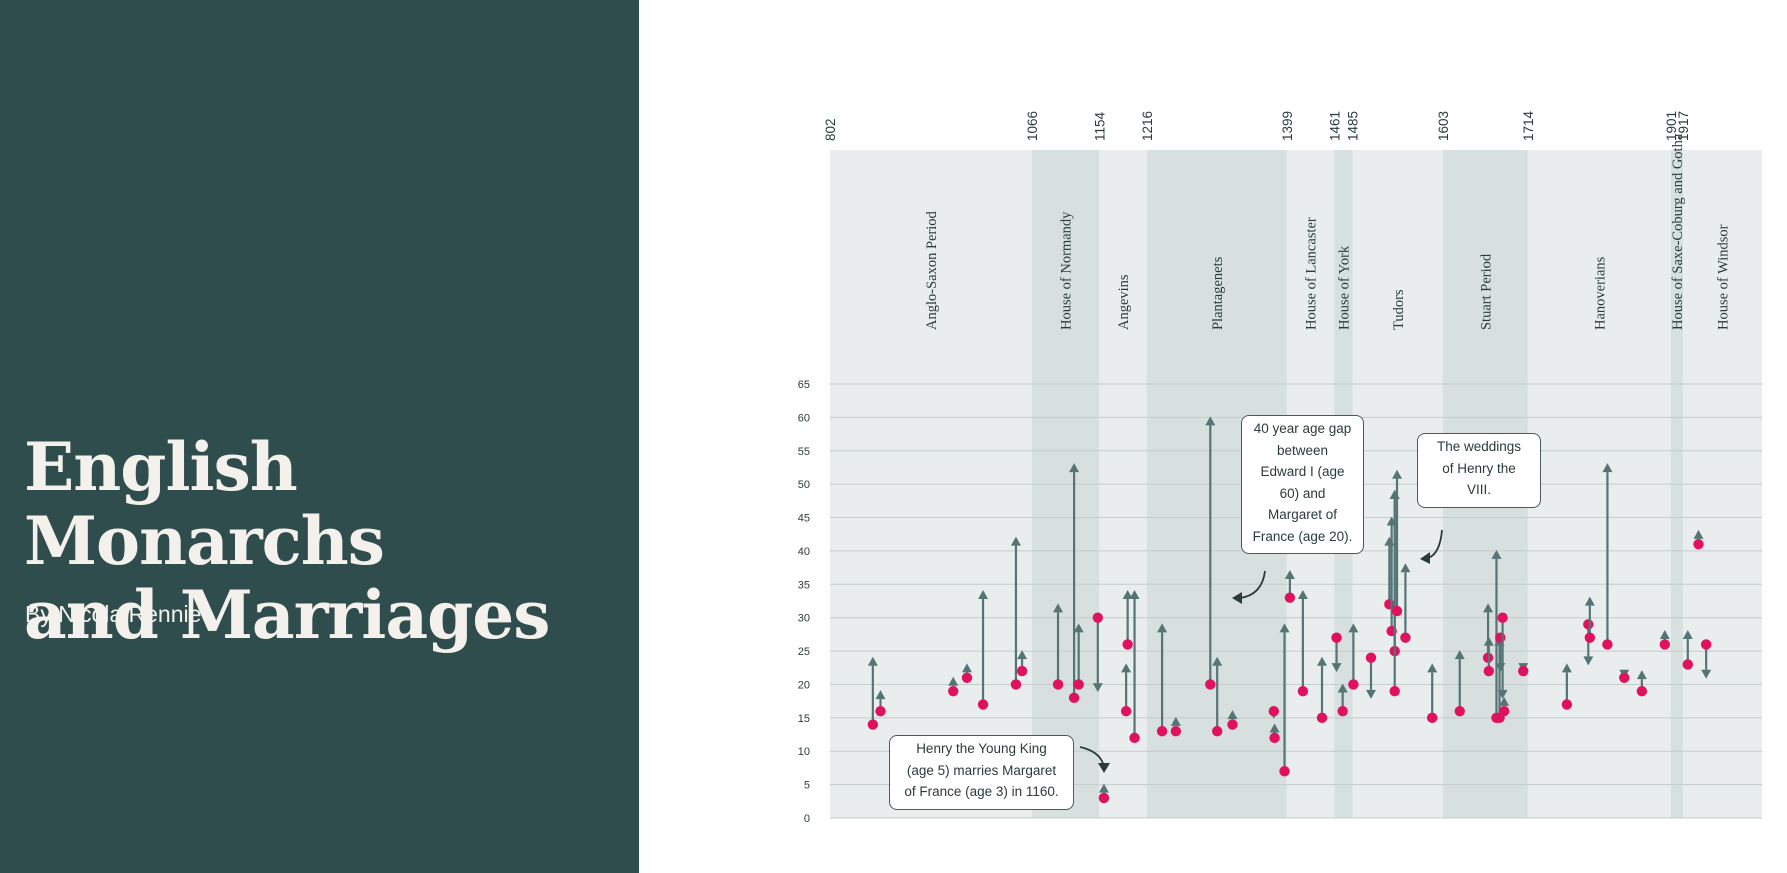 The width and height of the screenshot is (1787, 873). I want to click on period-year-label: 1917, so click(1683, 126).